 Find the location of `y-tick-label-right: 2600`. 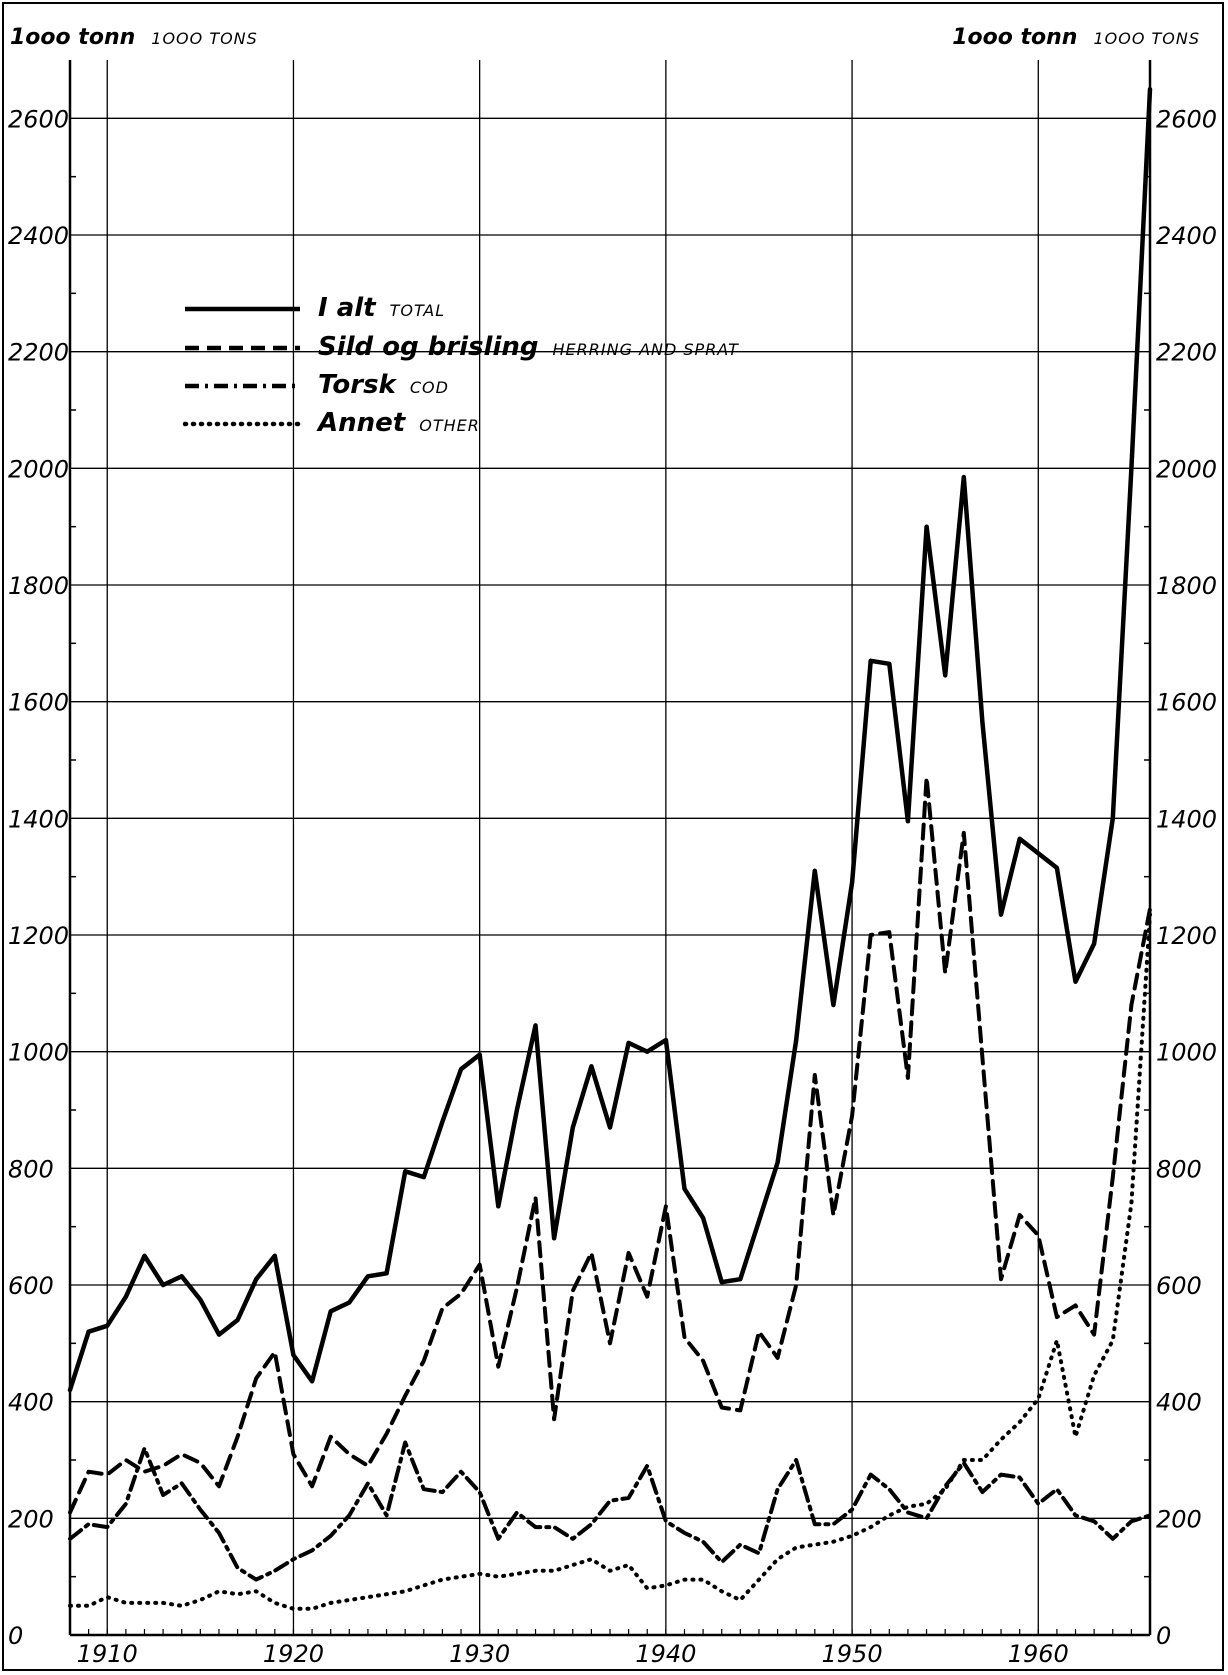

y-tick-label-right: 2600 is located at coordinates (1186, 119).